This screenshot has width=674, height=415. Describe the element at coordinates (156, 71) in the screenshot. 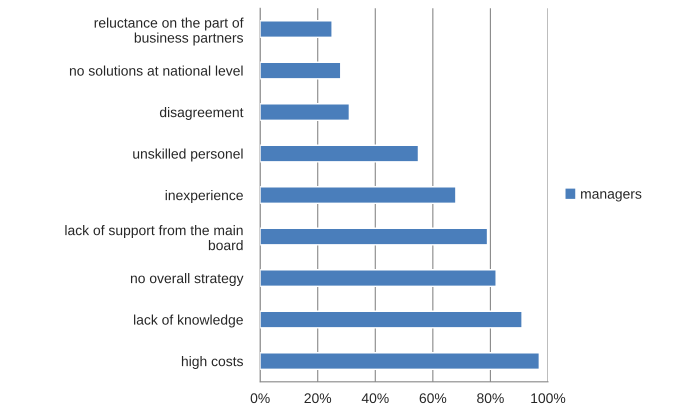

I see `y-tick-label: no solutions at national level` at that location.